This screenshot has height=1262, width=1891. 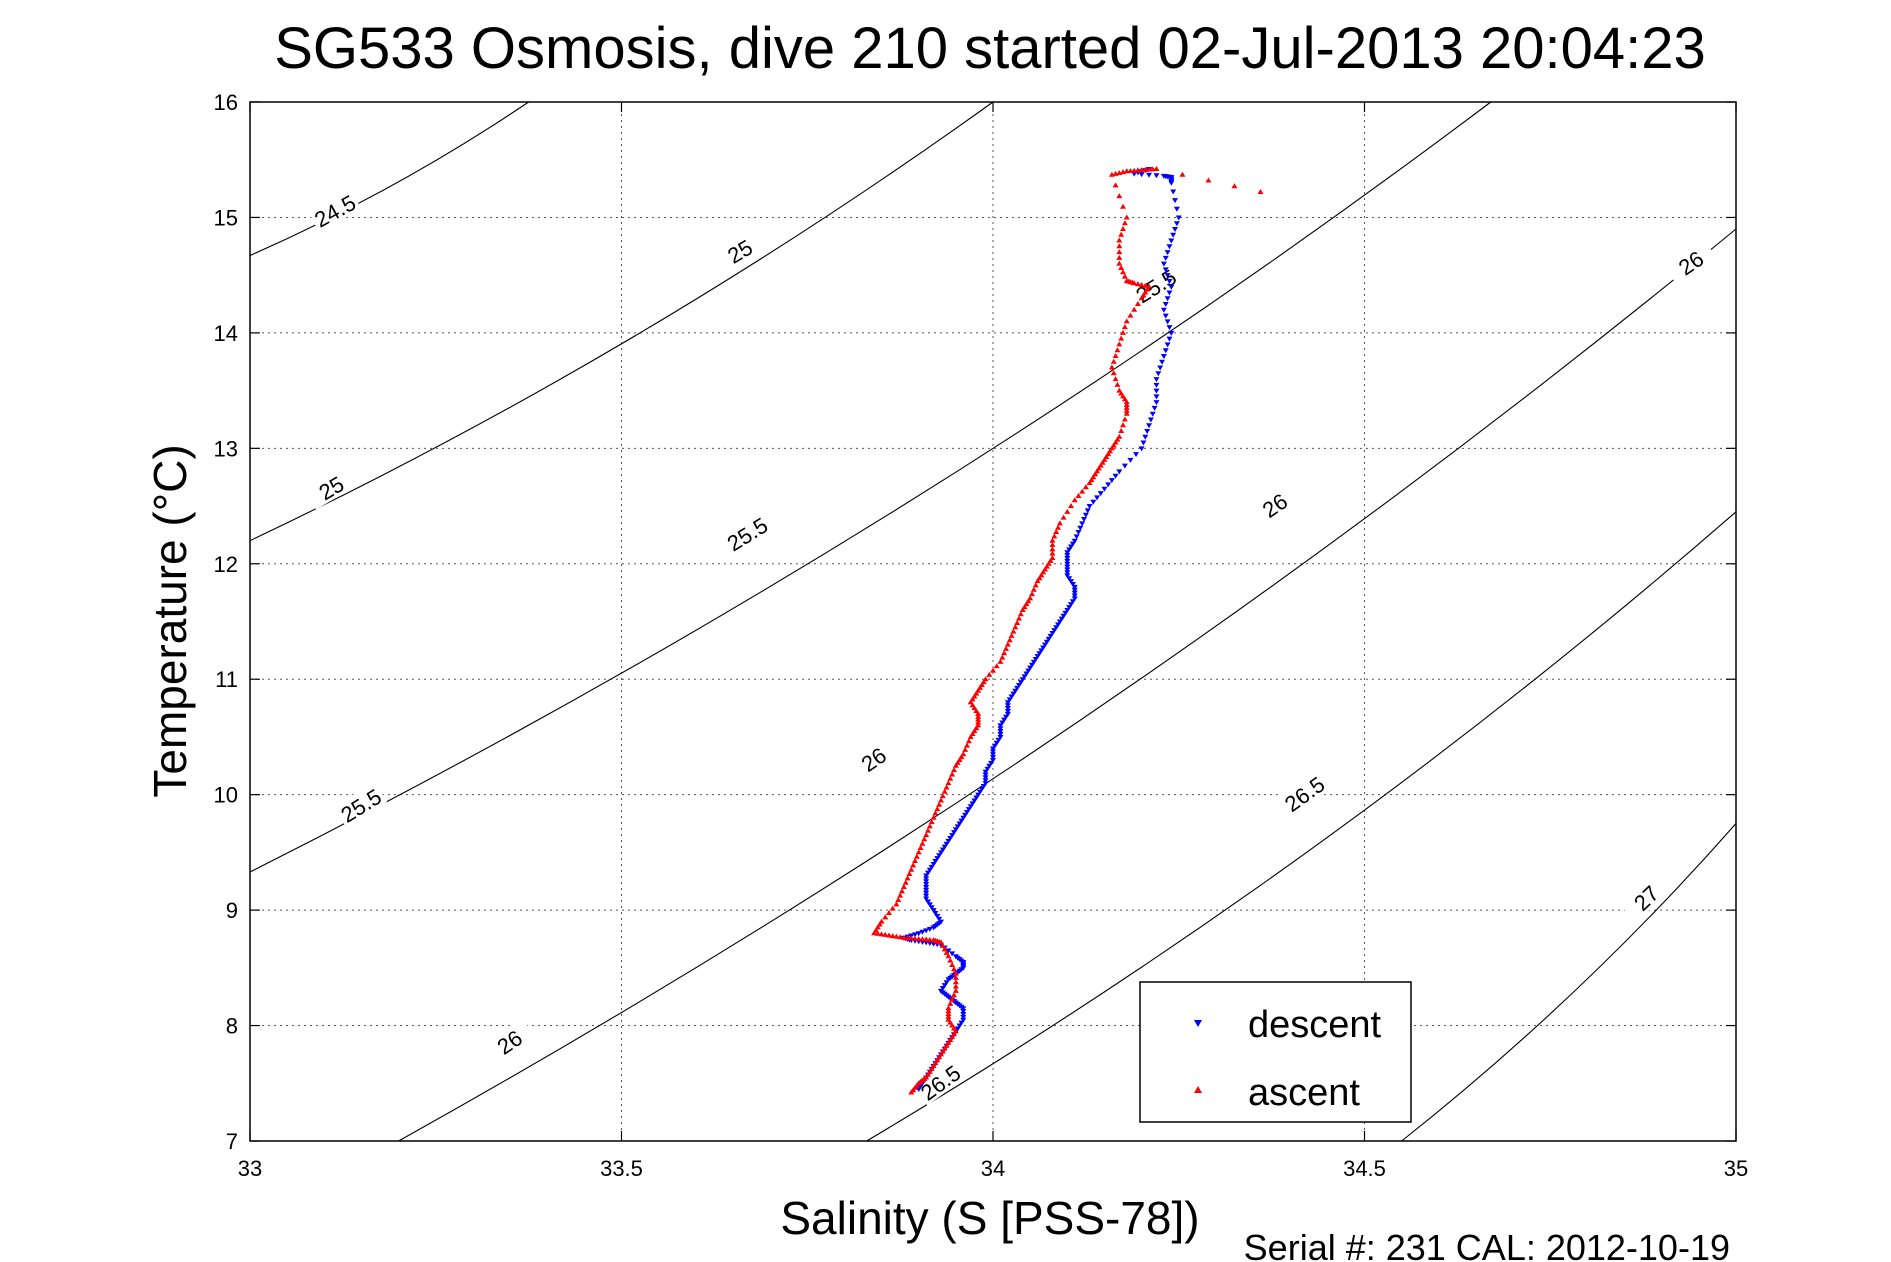 I want to click on legend: descent ascent, so click(x=1275, y=1052).